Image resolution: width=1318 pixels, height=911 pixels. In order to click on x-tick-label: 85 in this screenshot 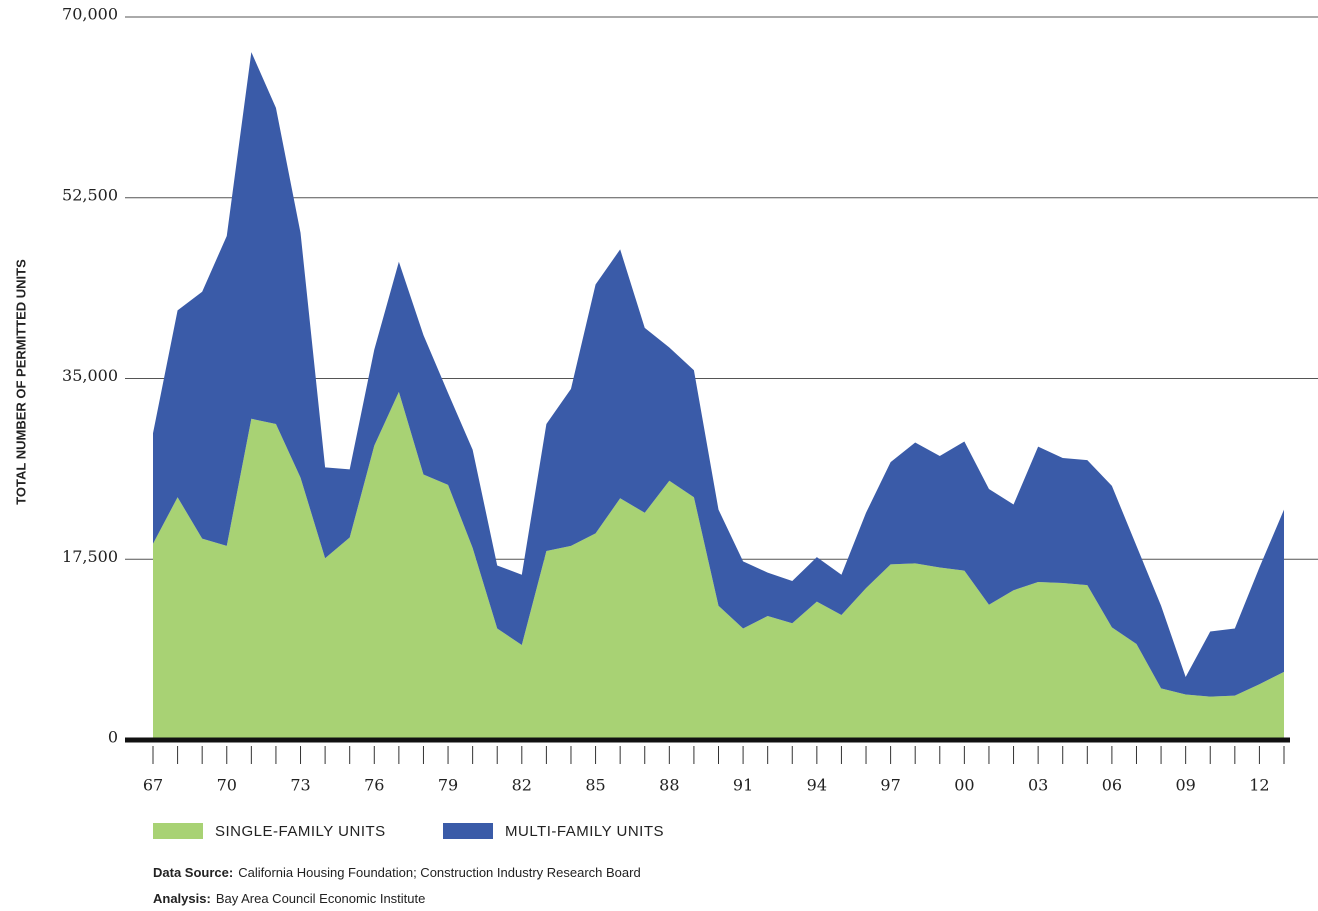, I will do `click(595, 785)`.